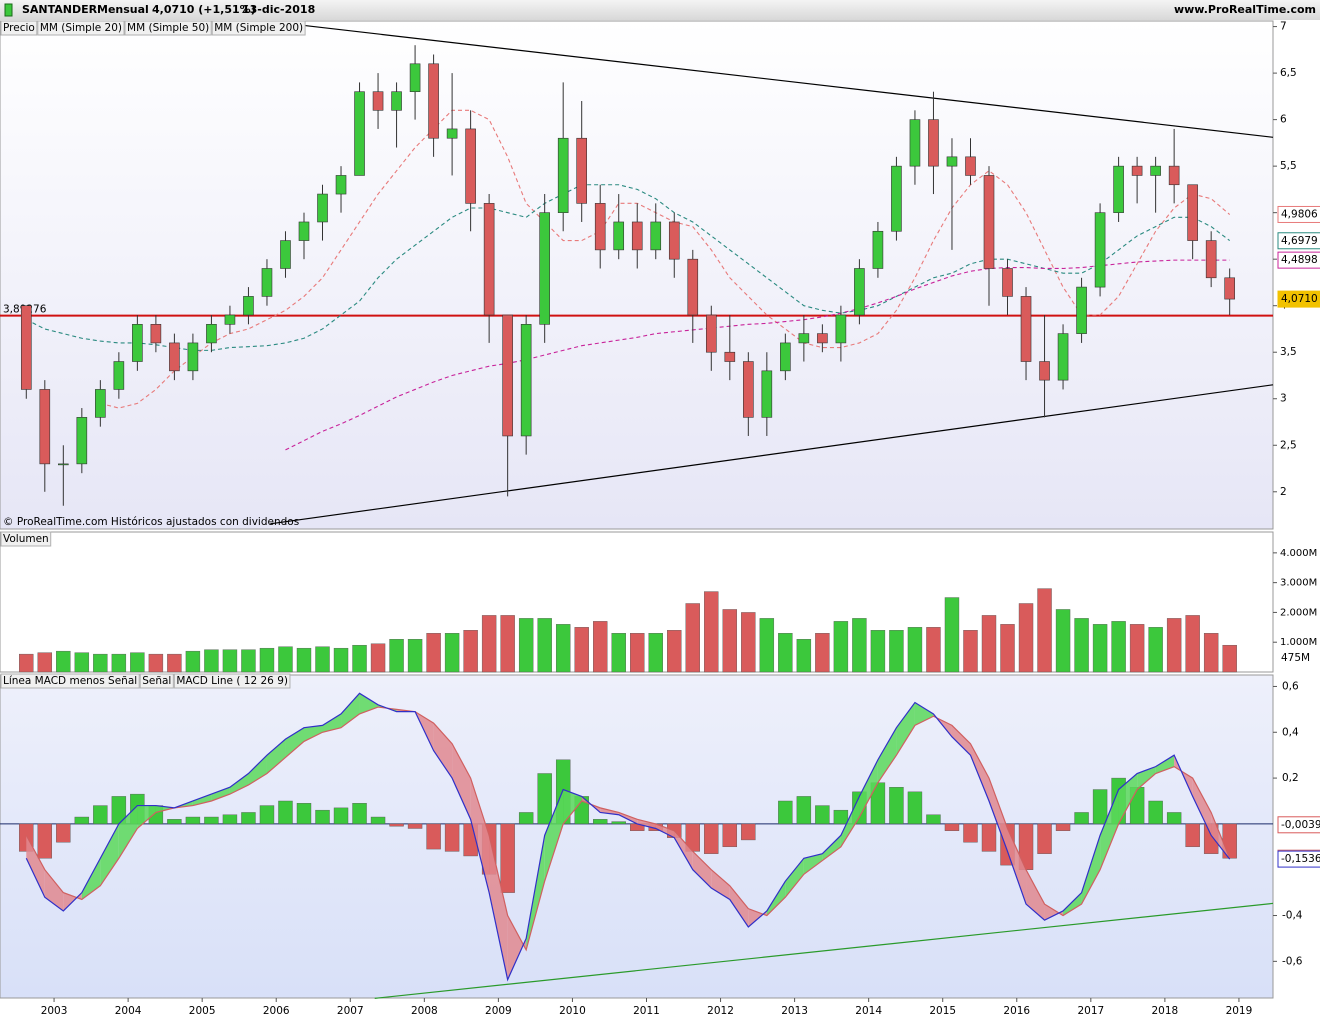  What do you see at coordinates (1296, 657) in the screenshot?
I see `last-value-box` at bounding box center [1296, 657].